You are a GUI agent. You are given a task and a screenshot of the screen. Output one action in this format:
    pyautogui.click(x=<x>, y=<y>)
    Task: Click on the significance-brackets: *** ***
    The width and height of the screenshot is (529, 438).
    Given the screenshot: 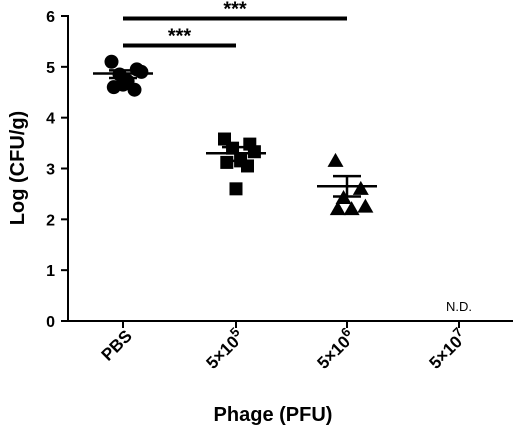 What is the action you would take?
    pyautogui.click(x=235, y=24)
    